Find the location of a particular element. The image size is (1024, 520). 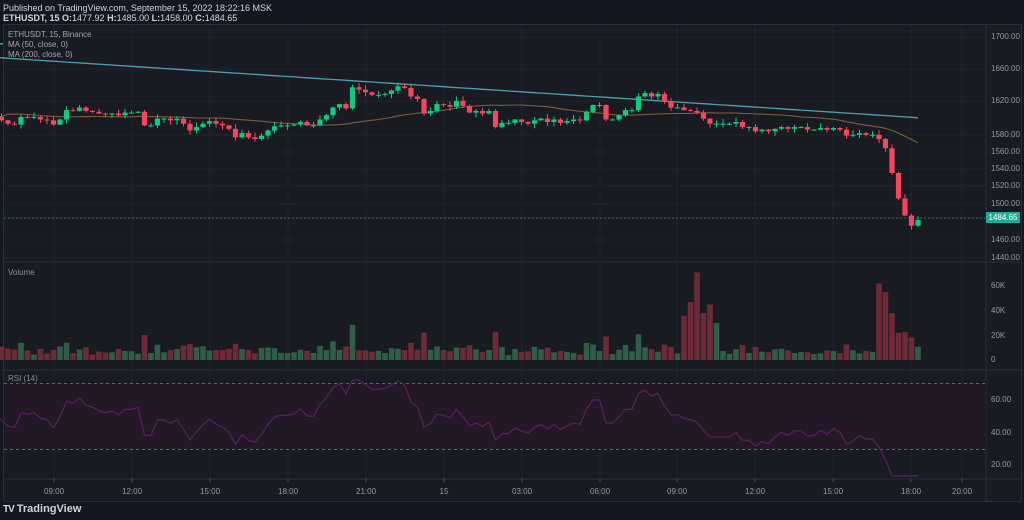

low-label: L: is located at coordinates (156, 18).